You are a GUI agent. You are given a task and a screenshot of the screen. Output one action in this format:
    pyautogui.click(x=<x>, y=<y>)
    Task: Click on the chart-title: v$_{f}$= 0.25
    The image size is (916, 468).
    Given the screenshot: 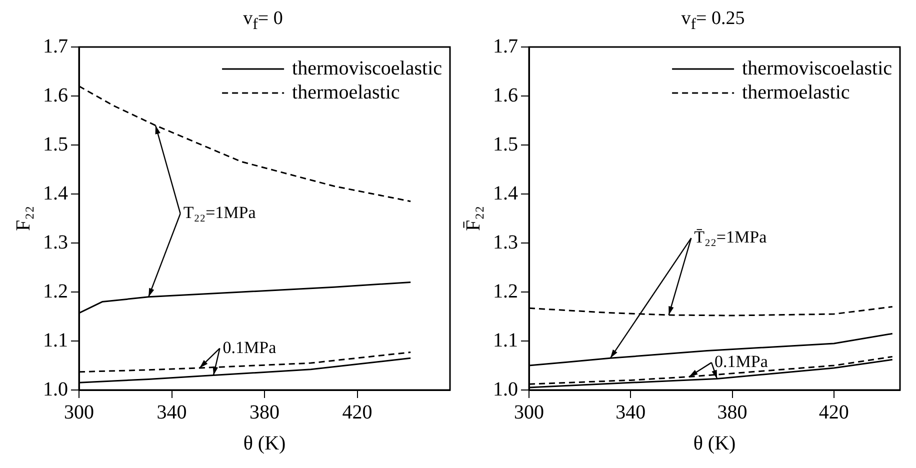 What is the action you would take?
    pyautogui.click(x=713, y=20)
    